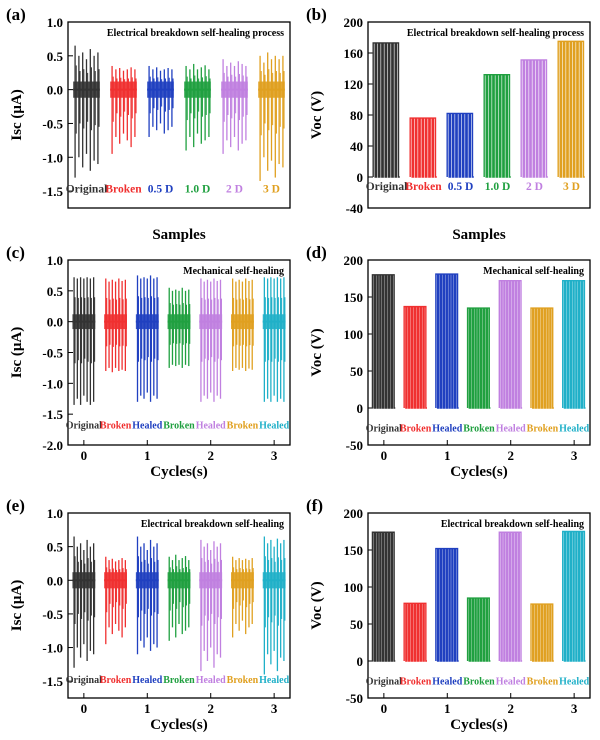  Describe the element at coordinates (17, 605) in the screenshot. I see `y-axis-label: Isc (μA)` at that location.